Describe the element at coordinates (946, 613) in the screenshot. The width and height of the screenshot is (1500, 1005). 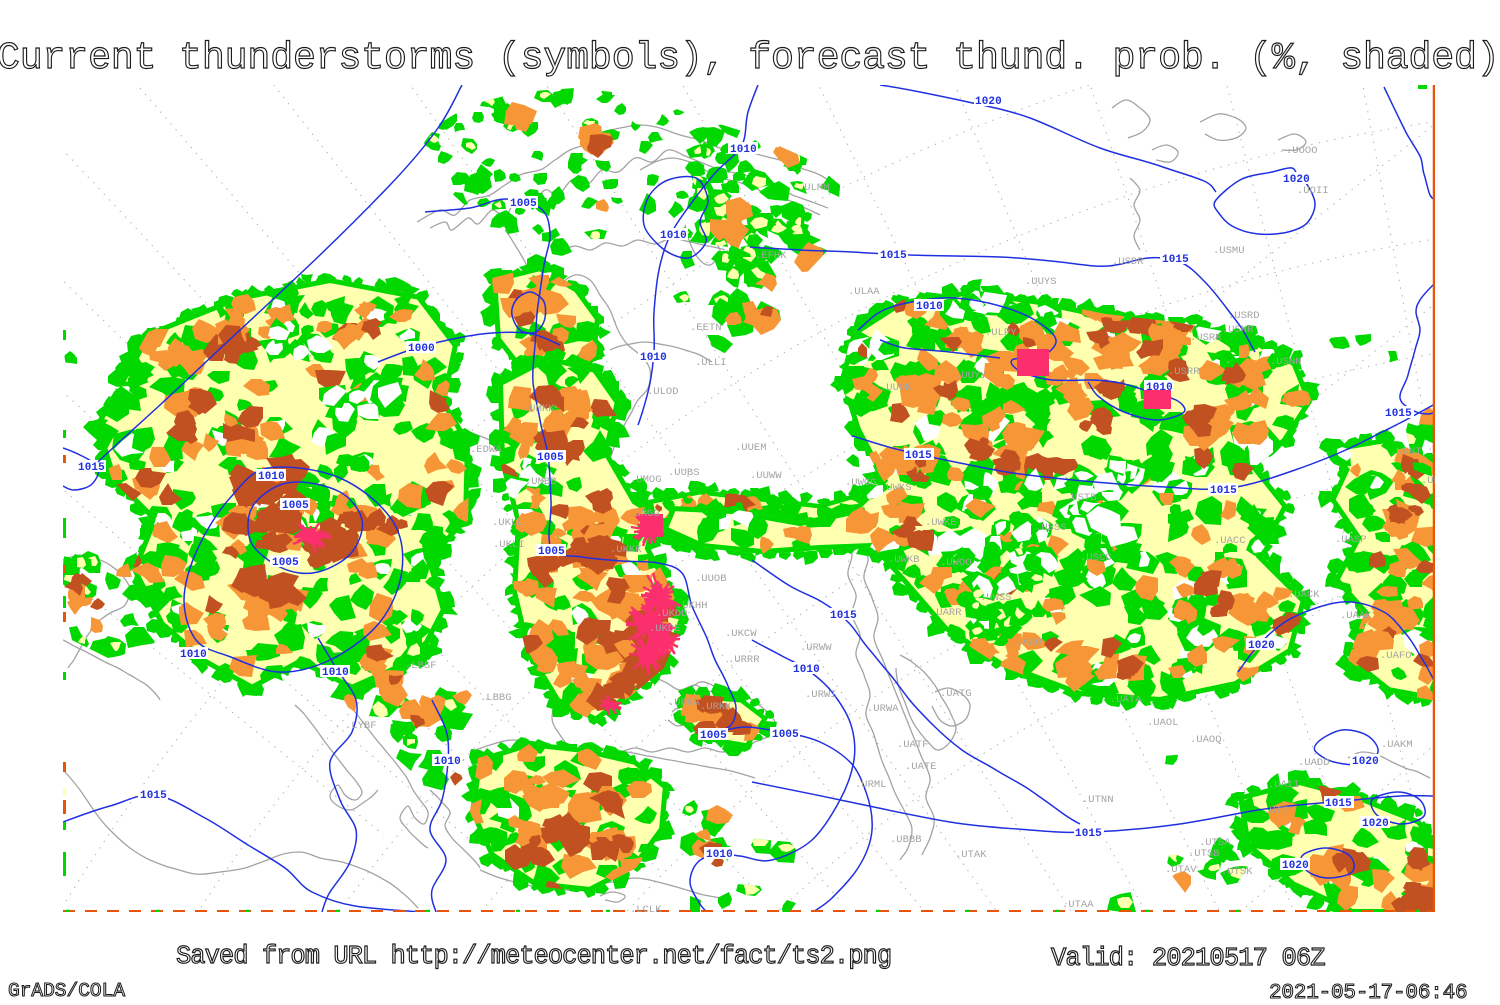
I see `svg-text: .UARR` at that location.